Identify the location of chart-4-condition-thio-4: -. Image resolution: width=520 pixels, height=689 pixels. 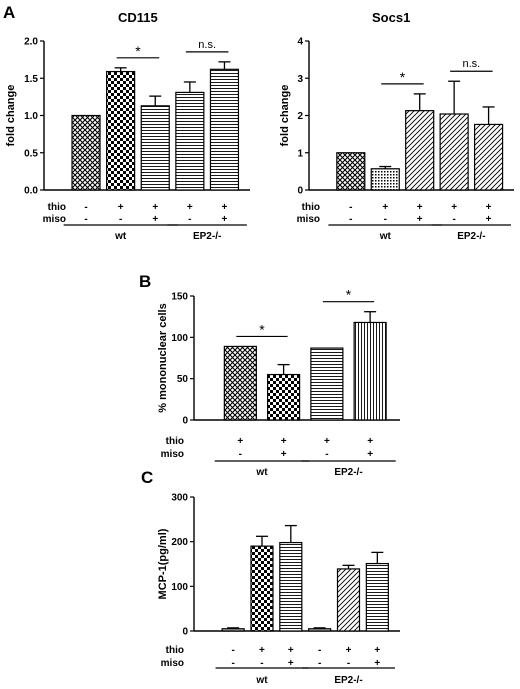
(319, 650).